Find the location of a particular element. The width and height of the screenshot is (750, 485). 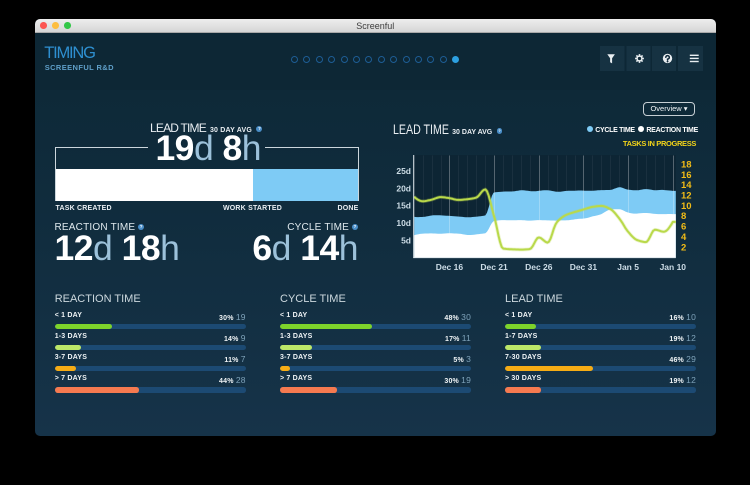

svg-text: Jan 5 is located at coordinates (628, 267).